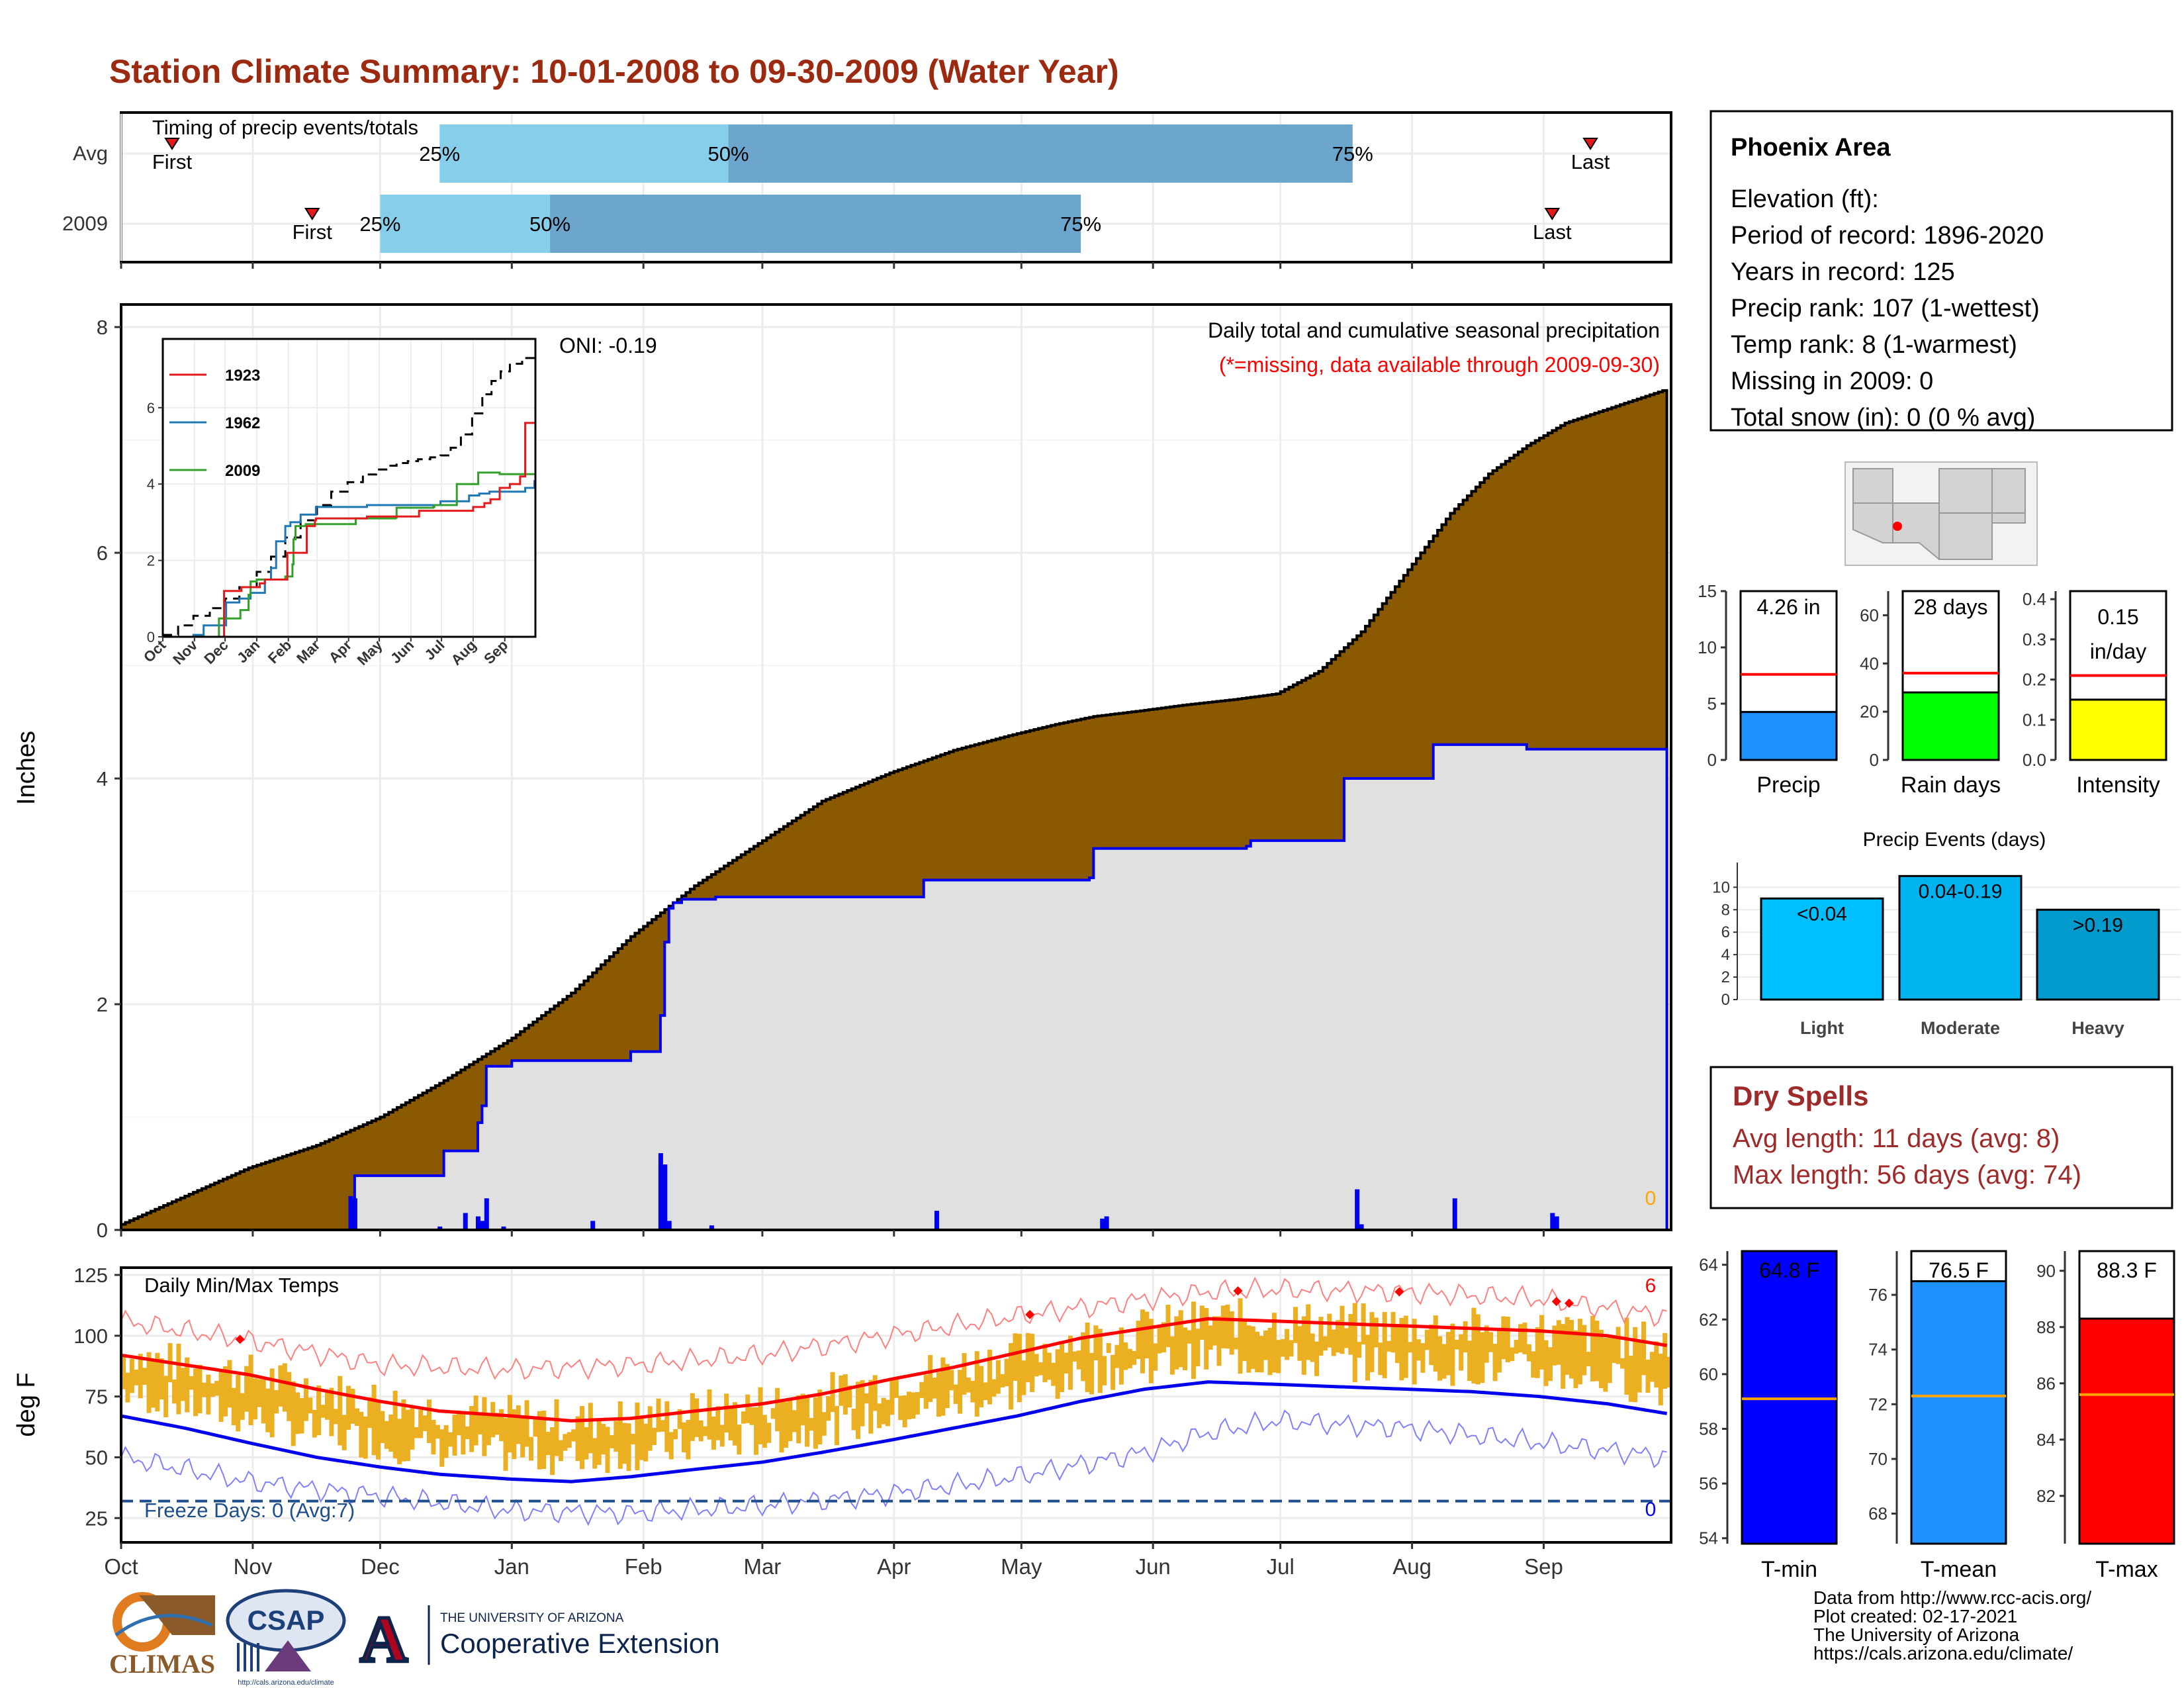 The height and width of the screenshot is (1688, 2184). I want to click on mini-bar-label: Precip, so click(1788, 785).